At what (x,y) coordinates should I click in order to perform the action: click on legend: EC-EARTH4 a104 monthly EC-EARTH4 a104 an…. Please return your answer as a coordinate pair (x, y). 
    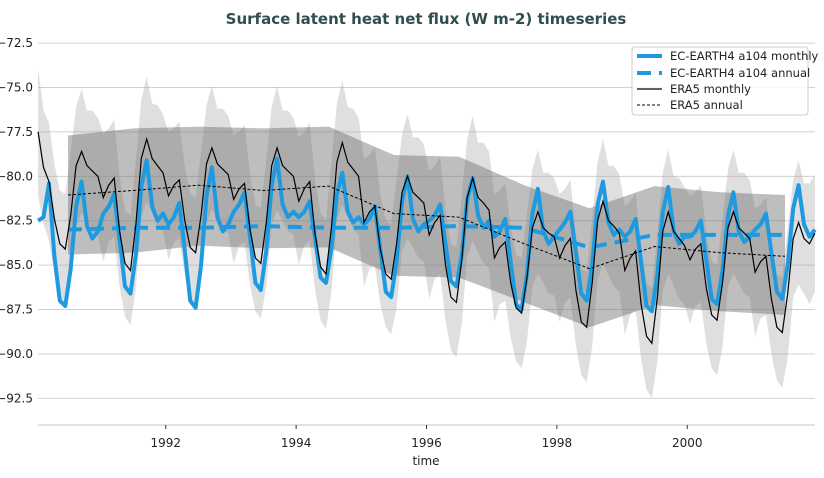
    Looking at the image, I should click on (725, 81).